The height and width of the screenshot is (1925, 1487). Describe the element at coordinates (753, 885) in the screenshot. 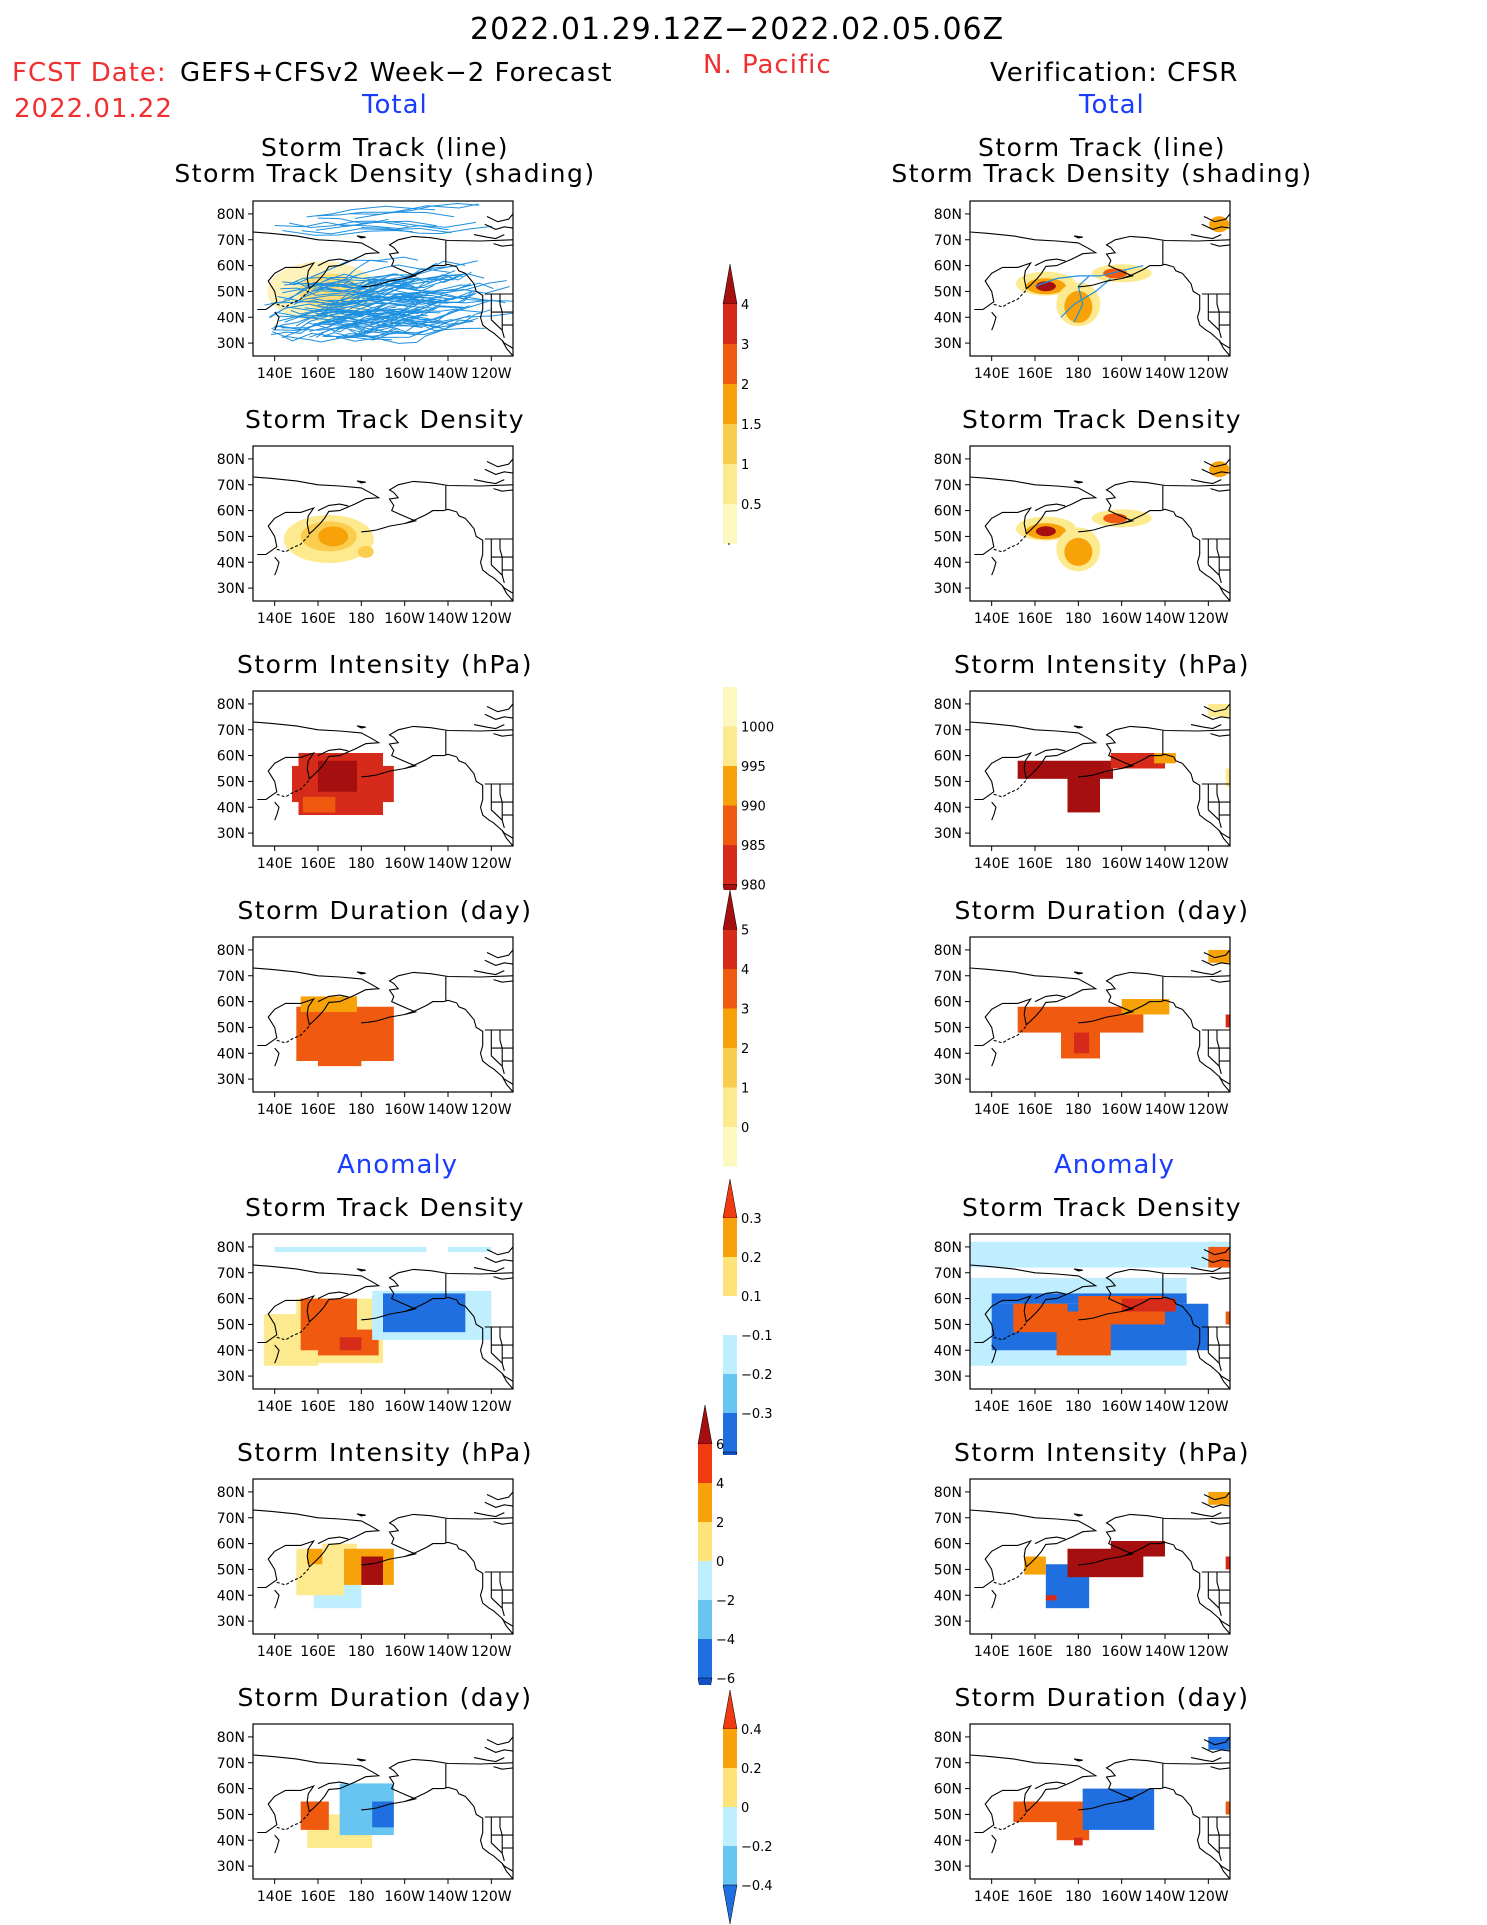

I see `colorbar-label: 980` at that location.